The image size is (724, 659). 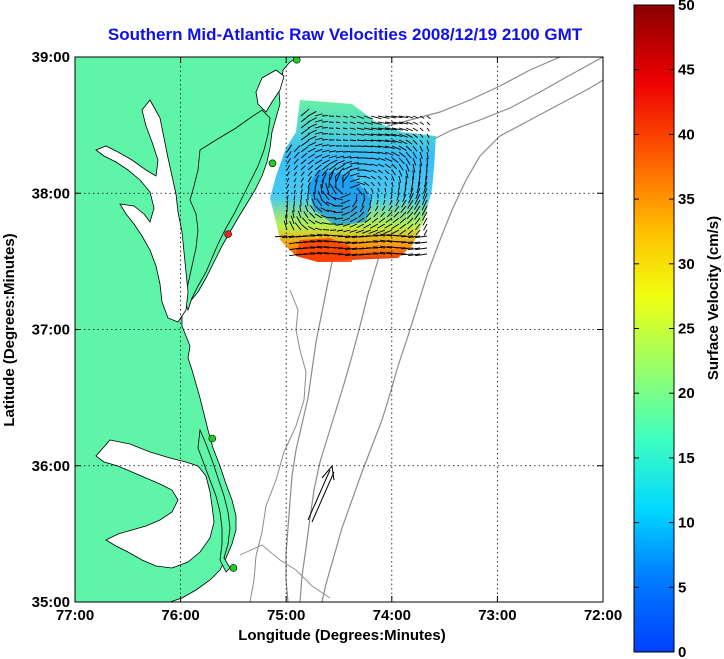 What do you see at coordinates (272, 163) in the screenshot?
I see `station-marker` at bounding box center [272, 163].